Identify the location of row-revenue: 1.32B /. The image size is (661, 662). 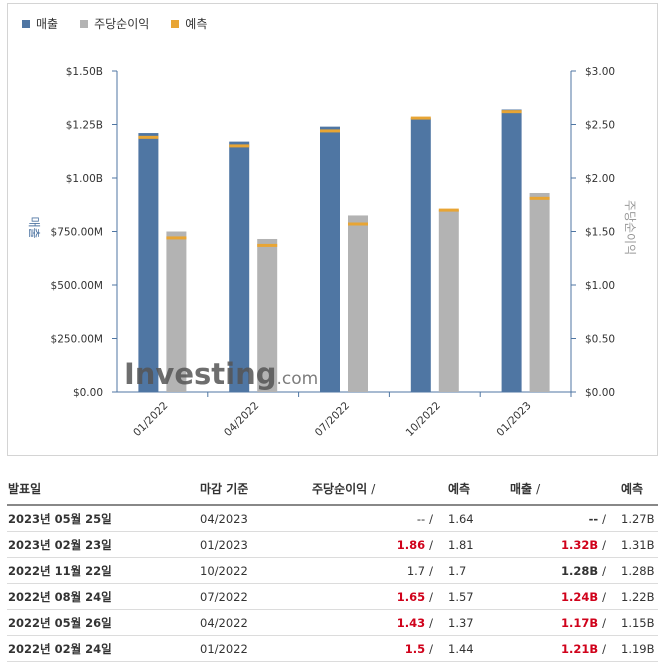
(560, 544).